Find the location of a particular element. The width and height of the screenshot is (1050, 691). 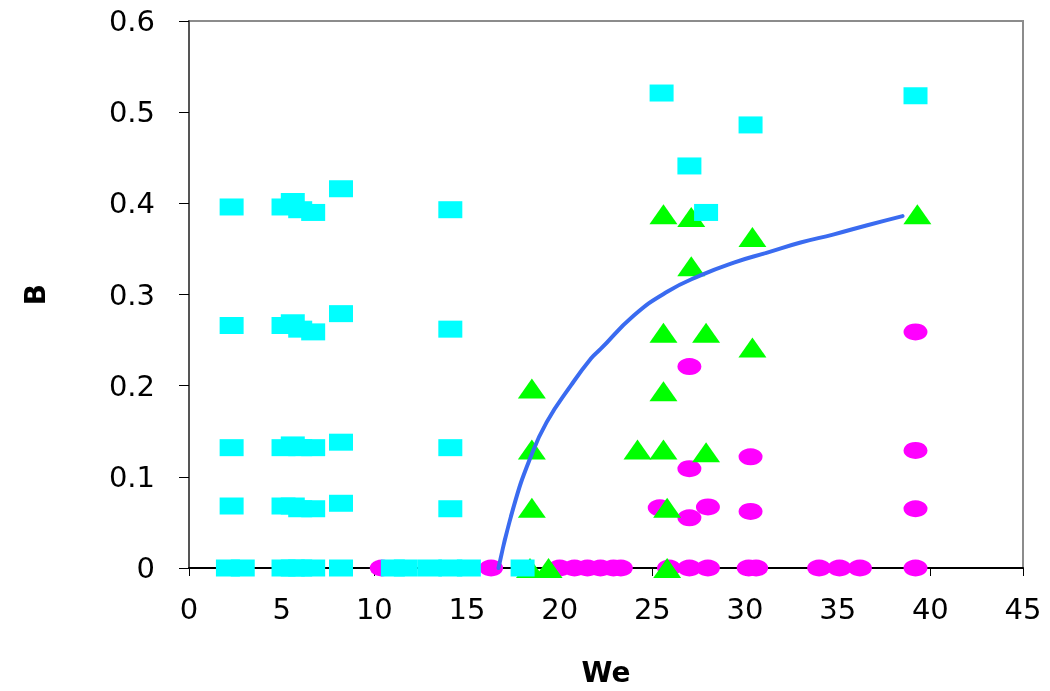

x-tick-label: 0 is located at coordinates (189, 608).